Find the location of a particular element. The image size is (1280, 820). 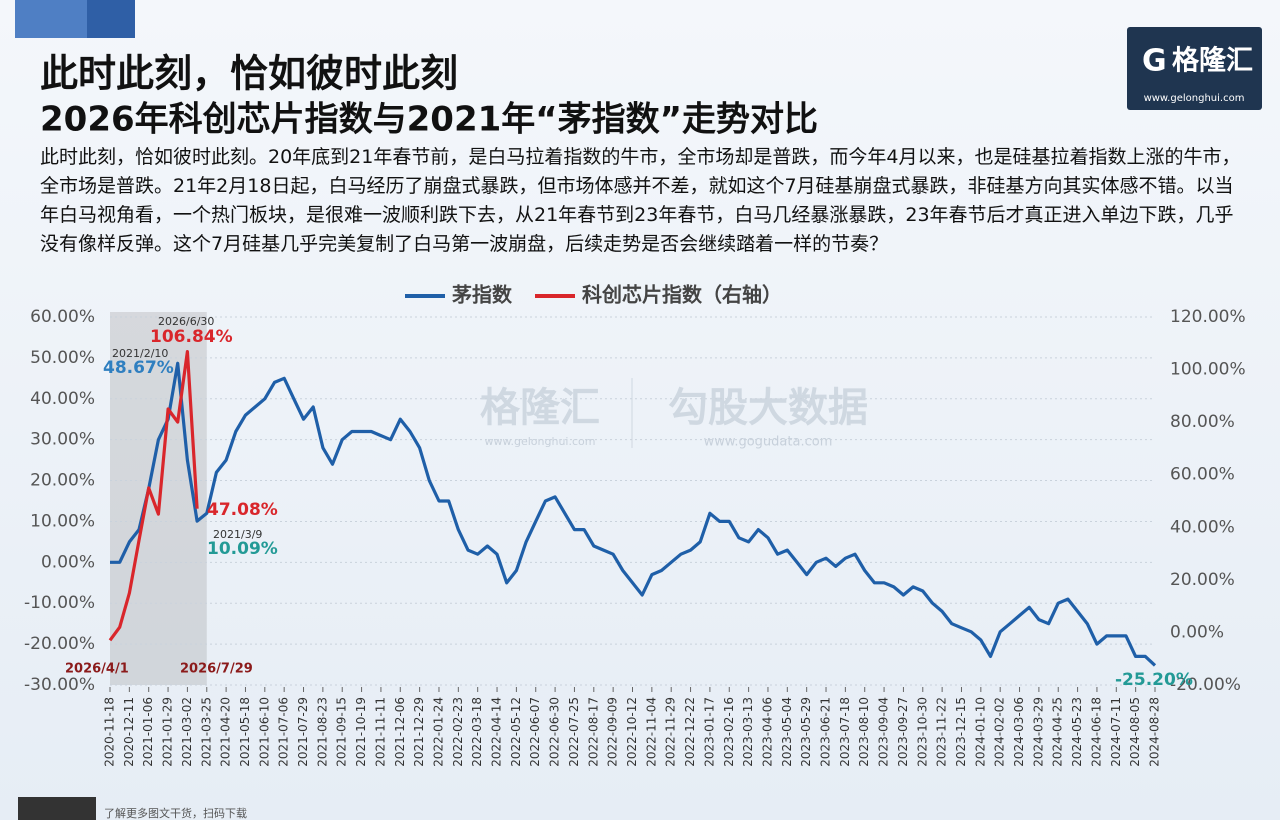

x-tick-label: 2022-06-30 is located at coordinates (555, 732).